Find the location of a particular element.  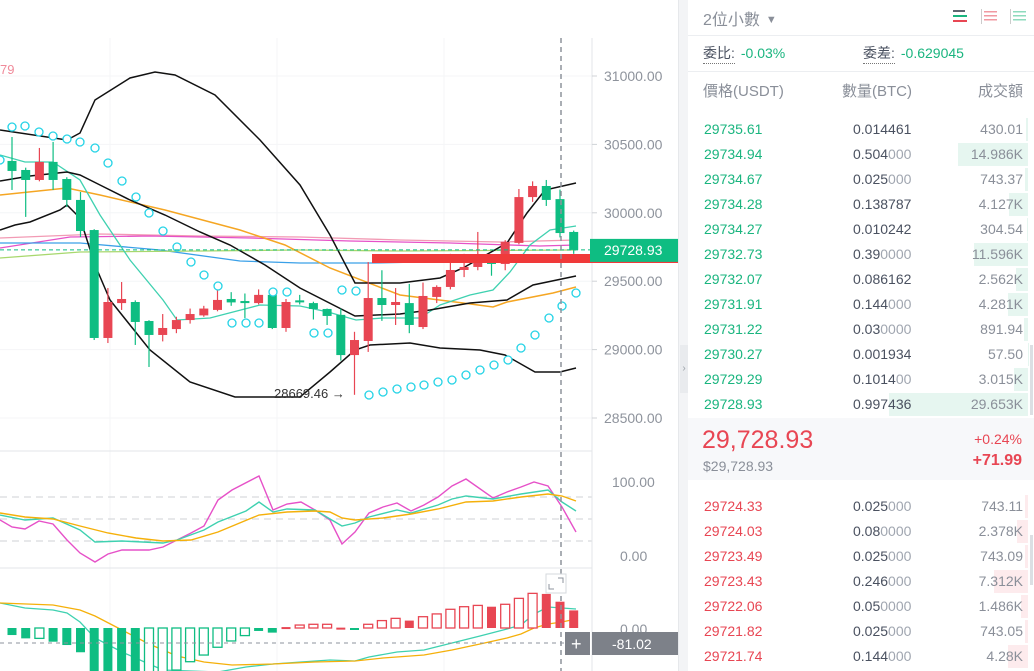

row-price: 29723.49 is located at coordinates (733, 556).